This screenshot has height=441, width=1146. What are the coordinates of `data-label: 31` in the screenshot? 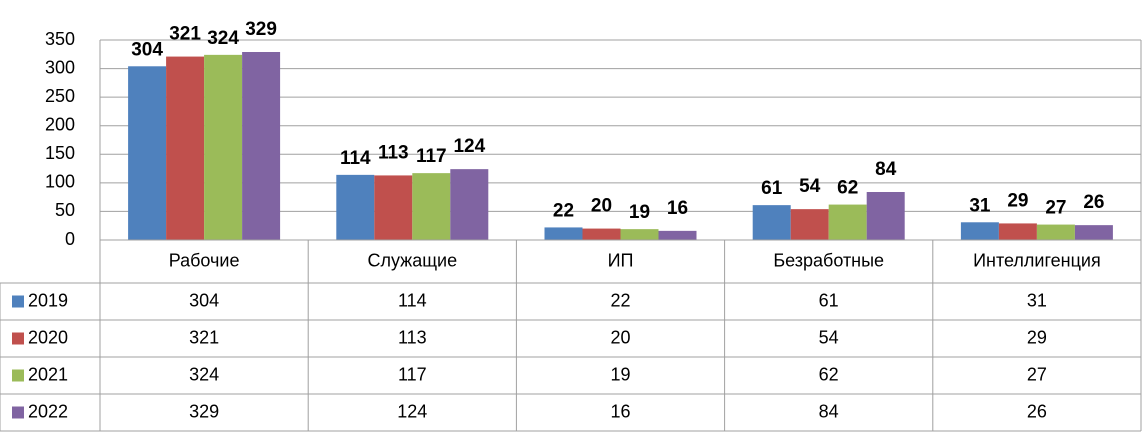 It's located at (980, 205).